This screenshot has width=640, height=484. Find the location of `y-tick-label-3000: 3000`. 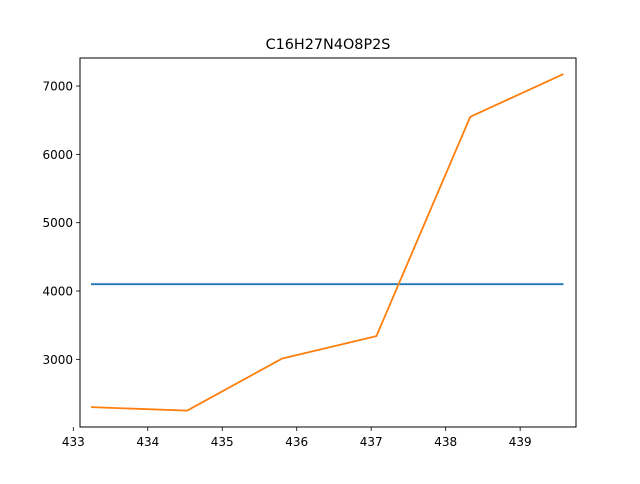

y-tick-label-3000: 3000 is located at coordinates (57, 360).